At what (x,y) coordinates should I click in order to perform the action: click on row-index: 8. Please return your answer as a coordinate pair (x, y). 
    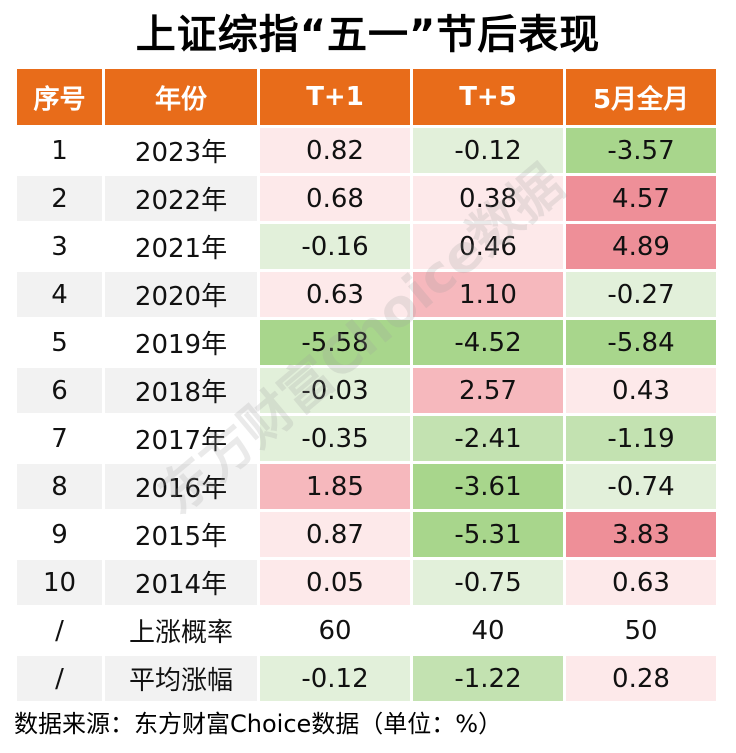
    Looking at the image, I should click on (59, 486).